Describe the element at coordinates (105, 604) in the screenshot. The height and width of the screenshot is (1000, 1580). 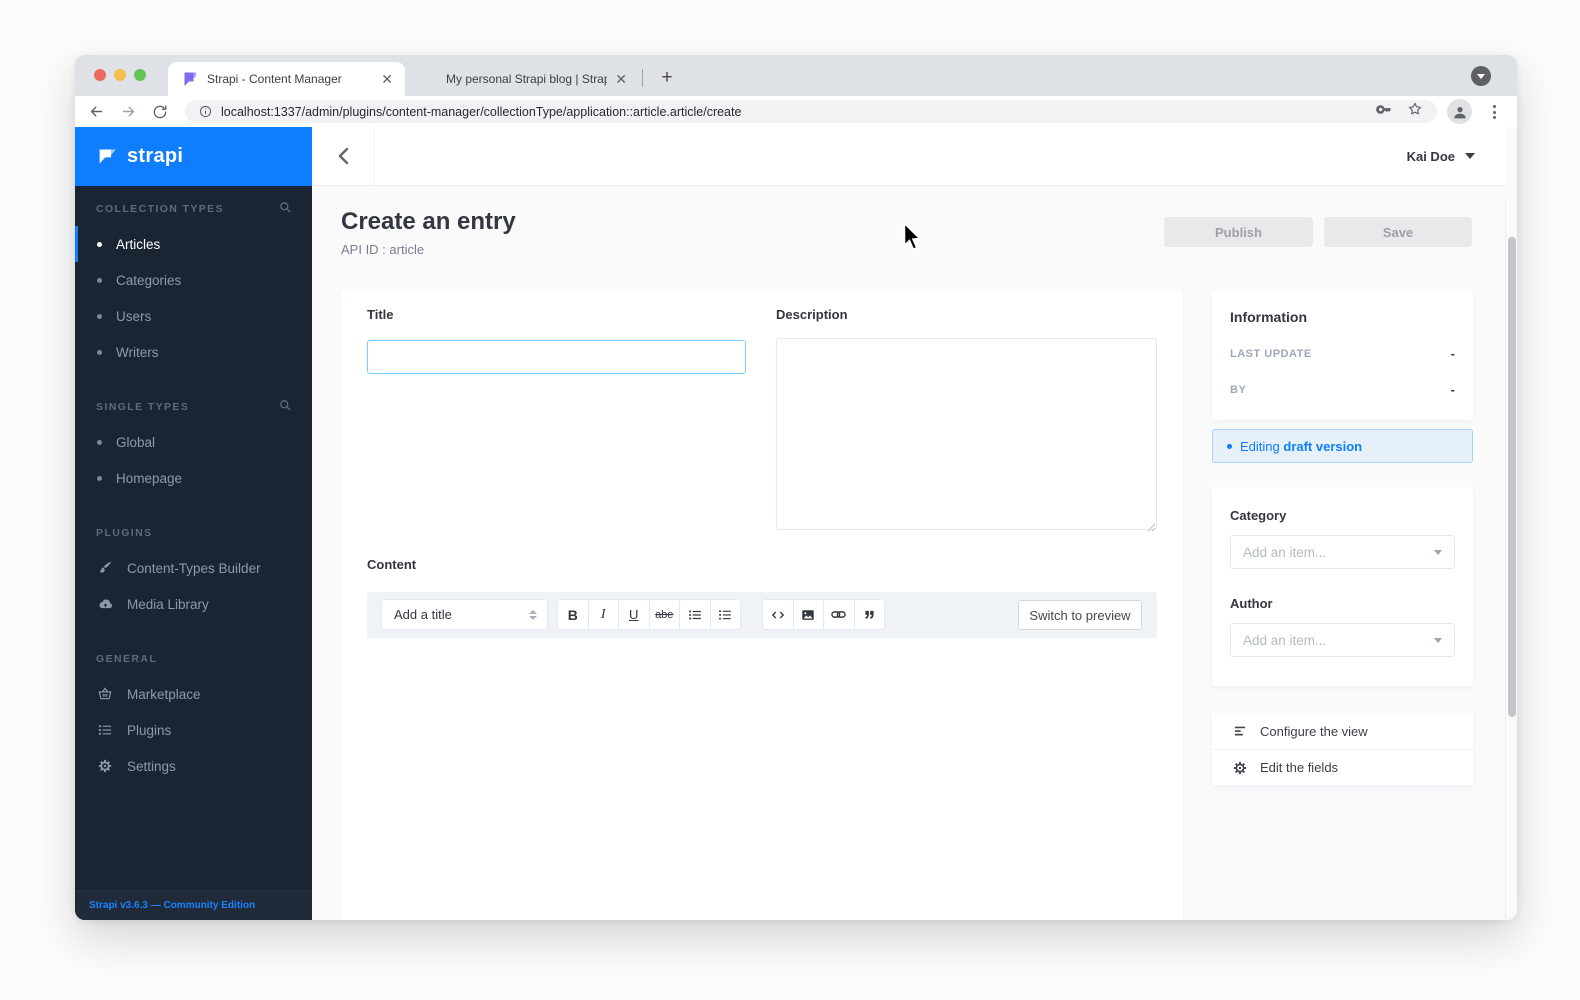
I see `cloud-upload-icon` at that location.